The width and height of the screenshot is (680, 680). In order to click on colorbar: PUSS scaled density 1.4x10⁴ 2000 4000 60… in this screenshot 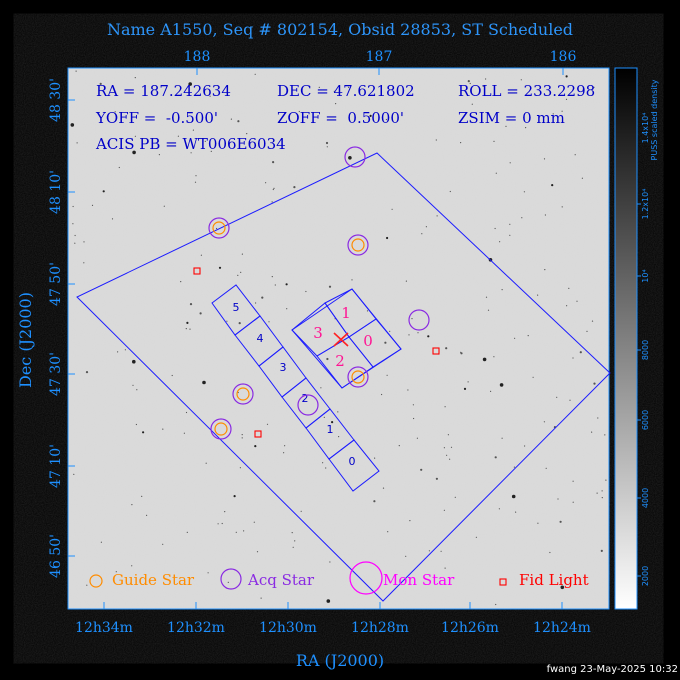, I will do `click(636, 338)`.